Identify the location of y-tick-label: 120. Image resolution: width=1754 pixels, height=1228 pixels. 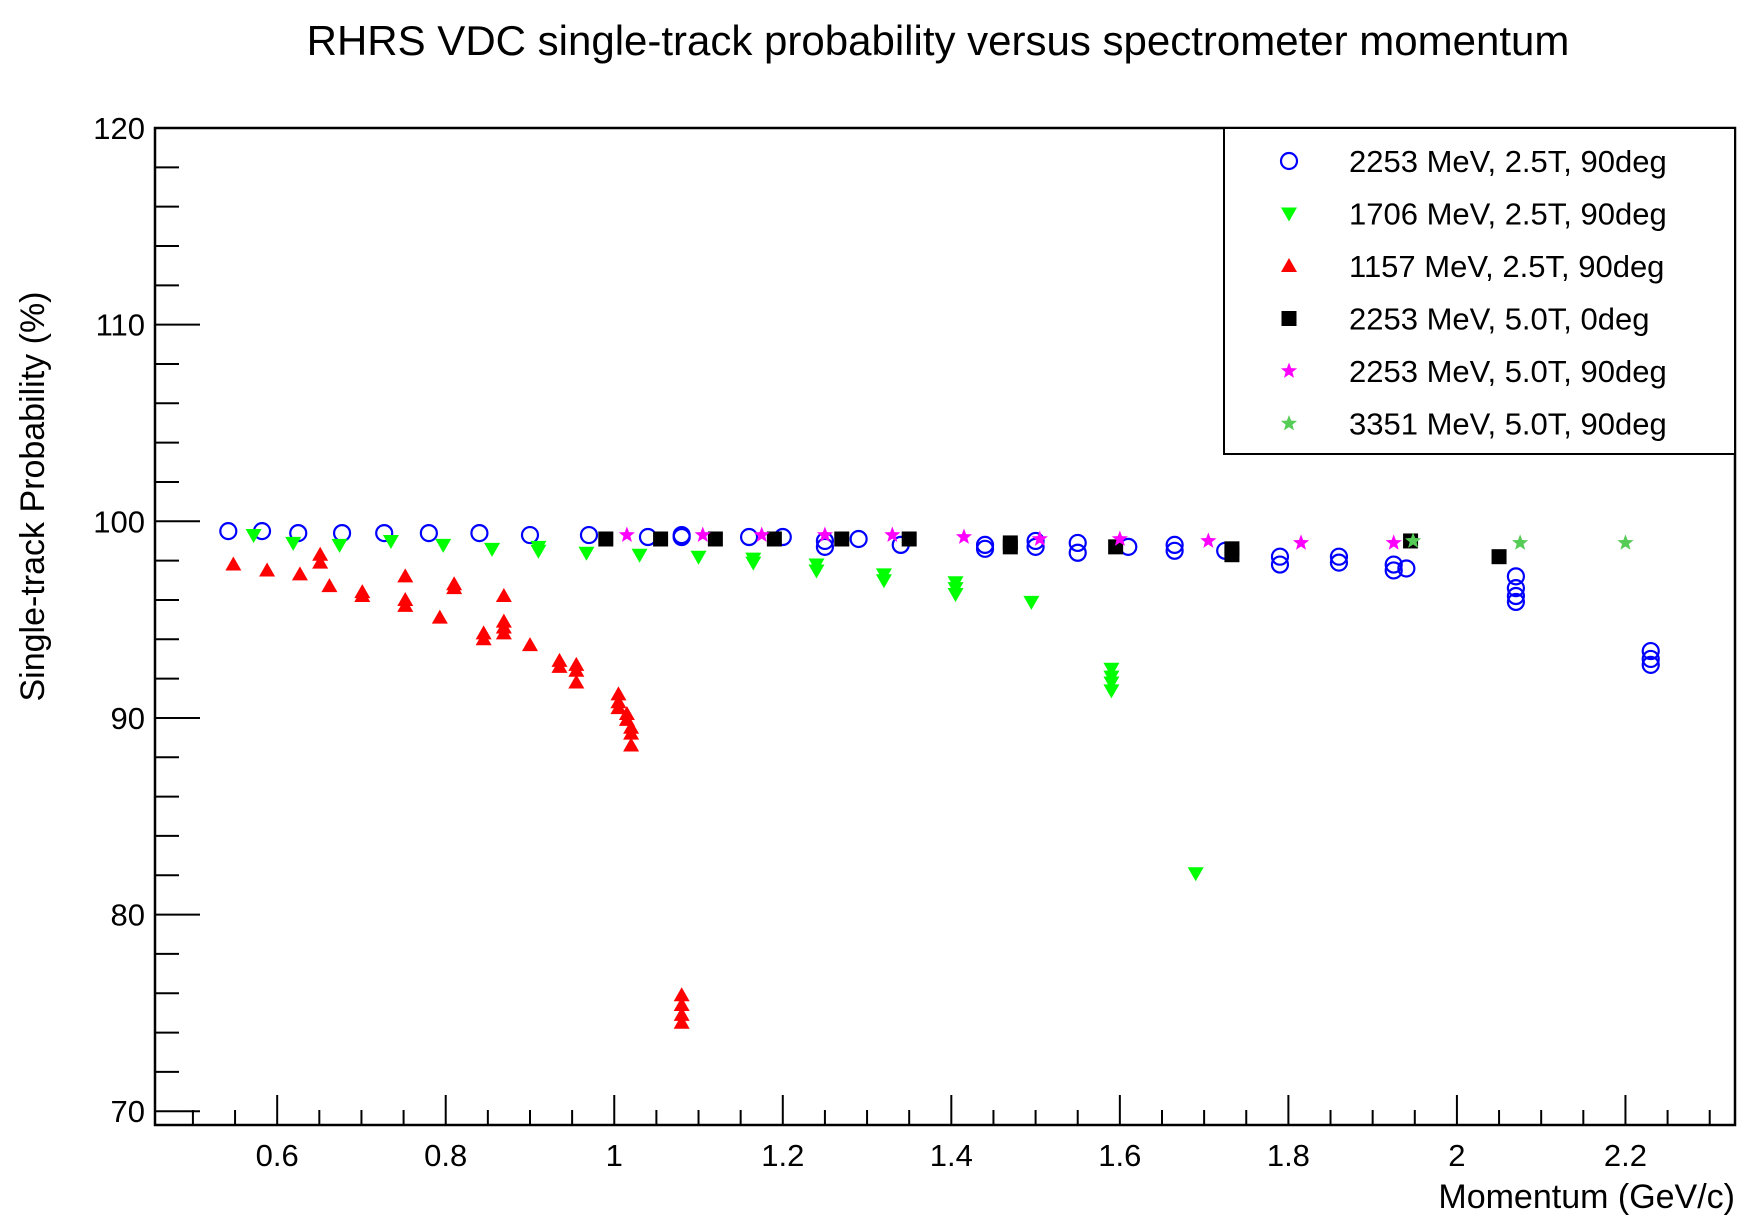
(119, 128).